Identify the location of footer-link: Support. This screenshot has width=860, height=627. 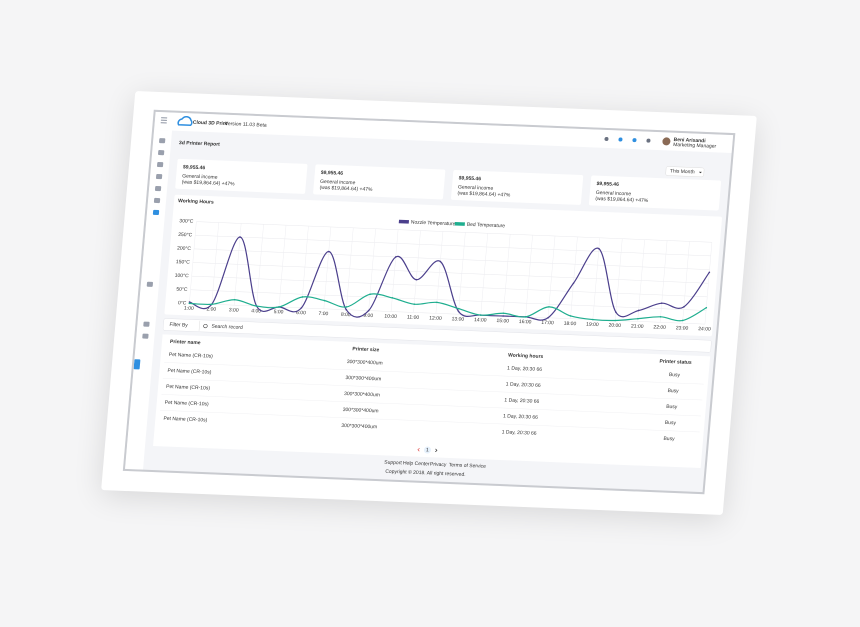
(393, 463).